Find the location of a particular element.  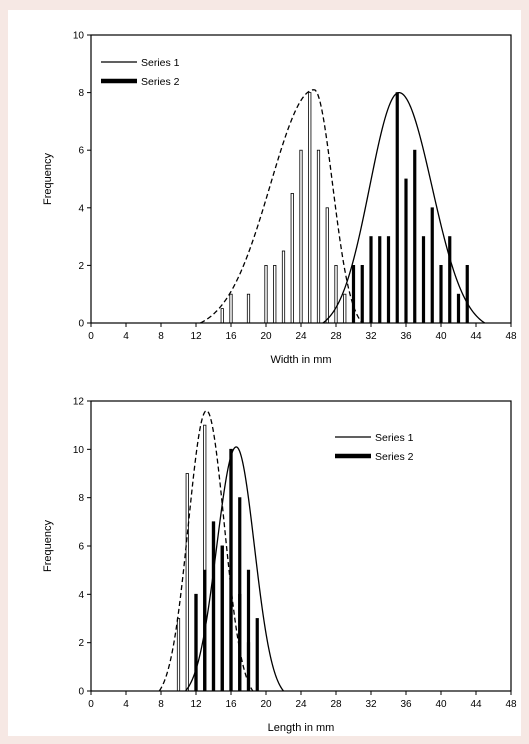

x-axis-label: Width in mm is located at coordinates (300, 360).